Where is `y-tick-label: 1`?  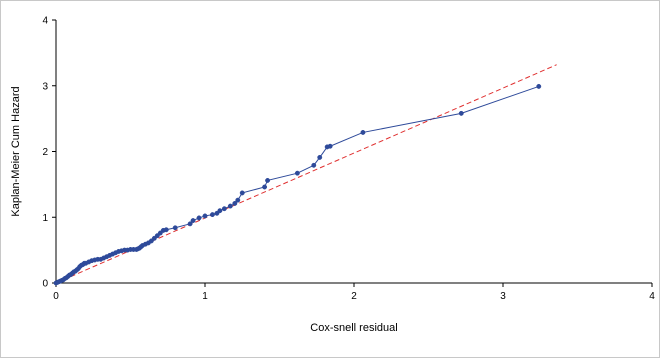 y-tick-label: 1 is located at coordinates (45, 218).